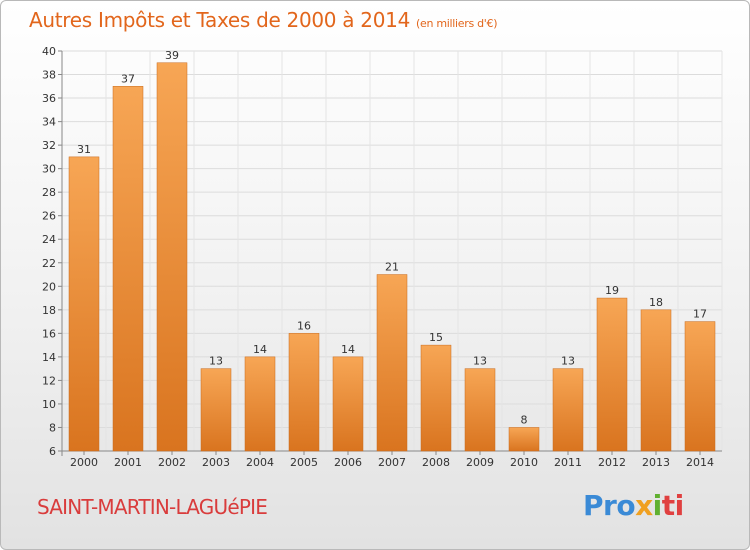 This screenshot has height=550, width=750. Describe the element at coordinates (172, 55) in the screenshot. I see `bar-value-label: 39` at that location.